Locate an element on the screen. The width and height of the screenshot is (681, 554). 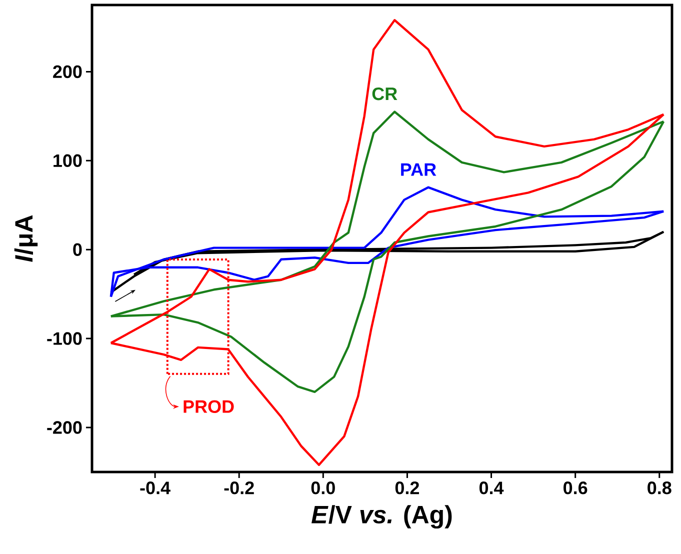
y-tick-label: 100 is located at coordinates (68, 161).